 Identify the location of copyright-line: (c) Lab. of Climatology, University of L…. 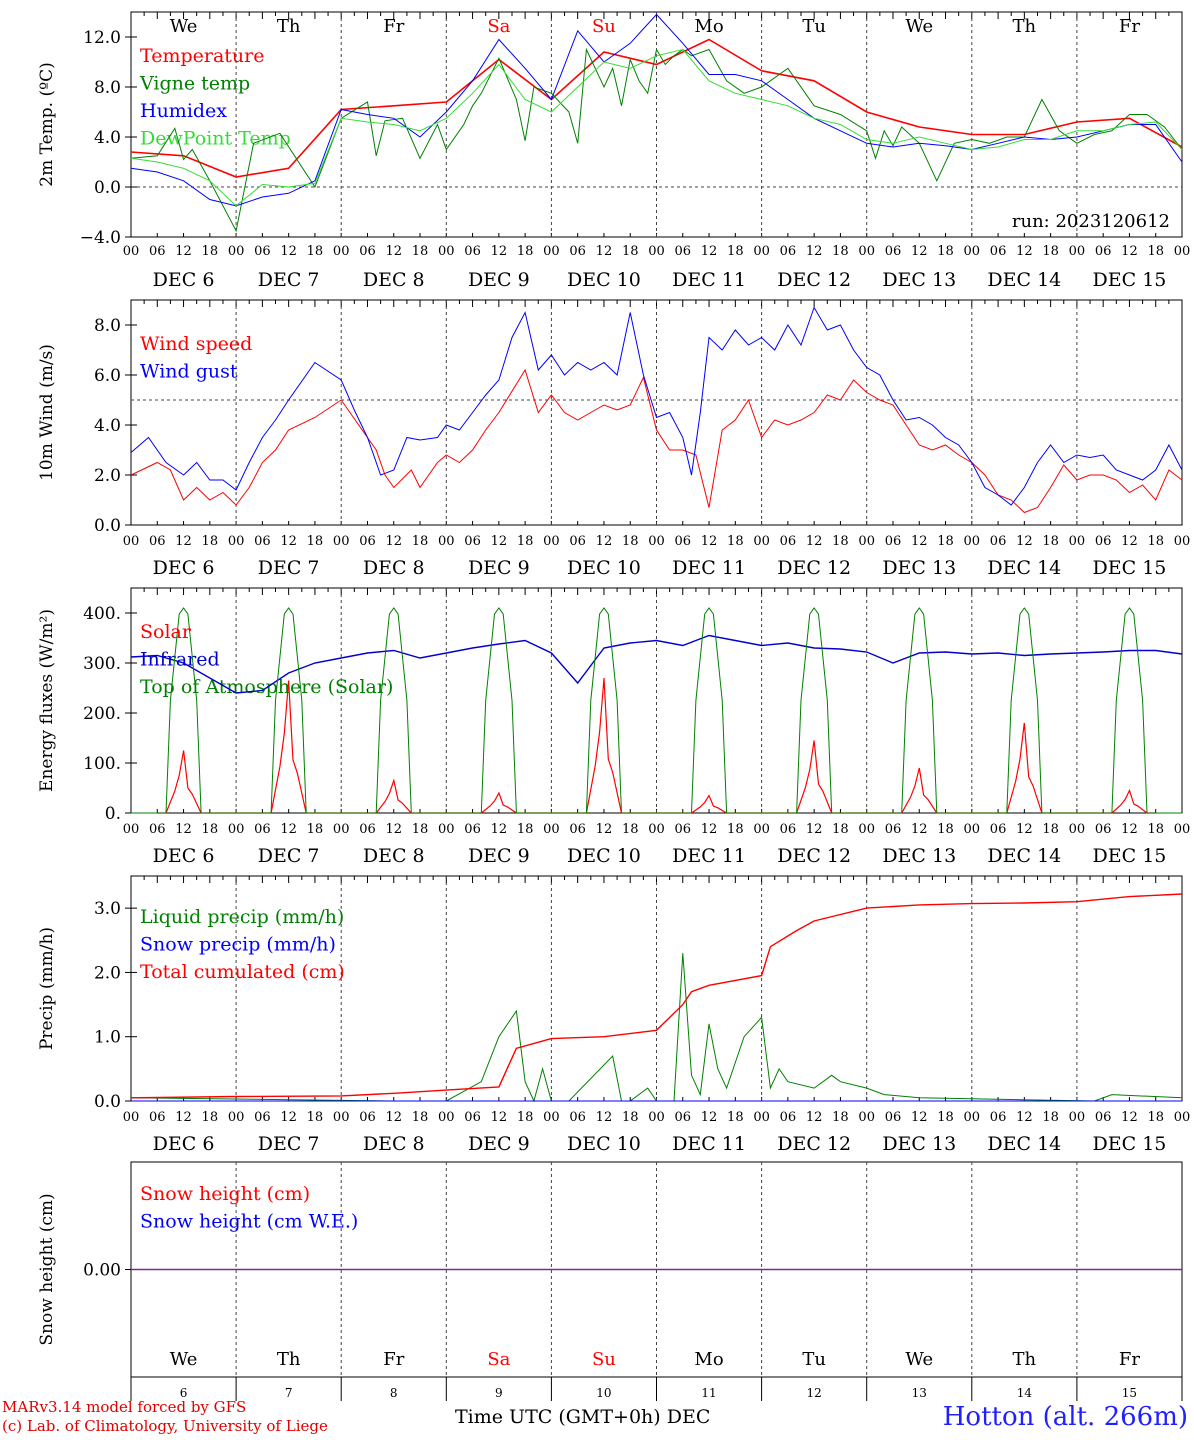
(165, 1426).